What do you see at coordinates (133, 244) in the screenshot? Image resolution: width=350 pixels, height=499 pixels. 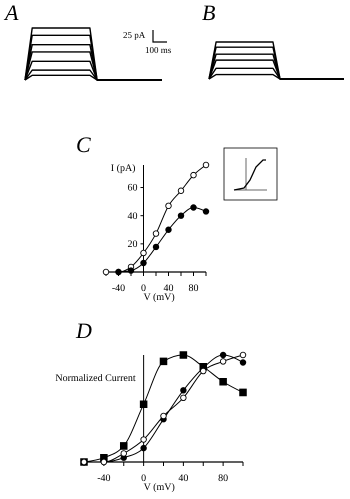 I see `y-tick-label: 20` at bounding box center [133, 244].